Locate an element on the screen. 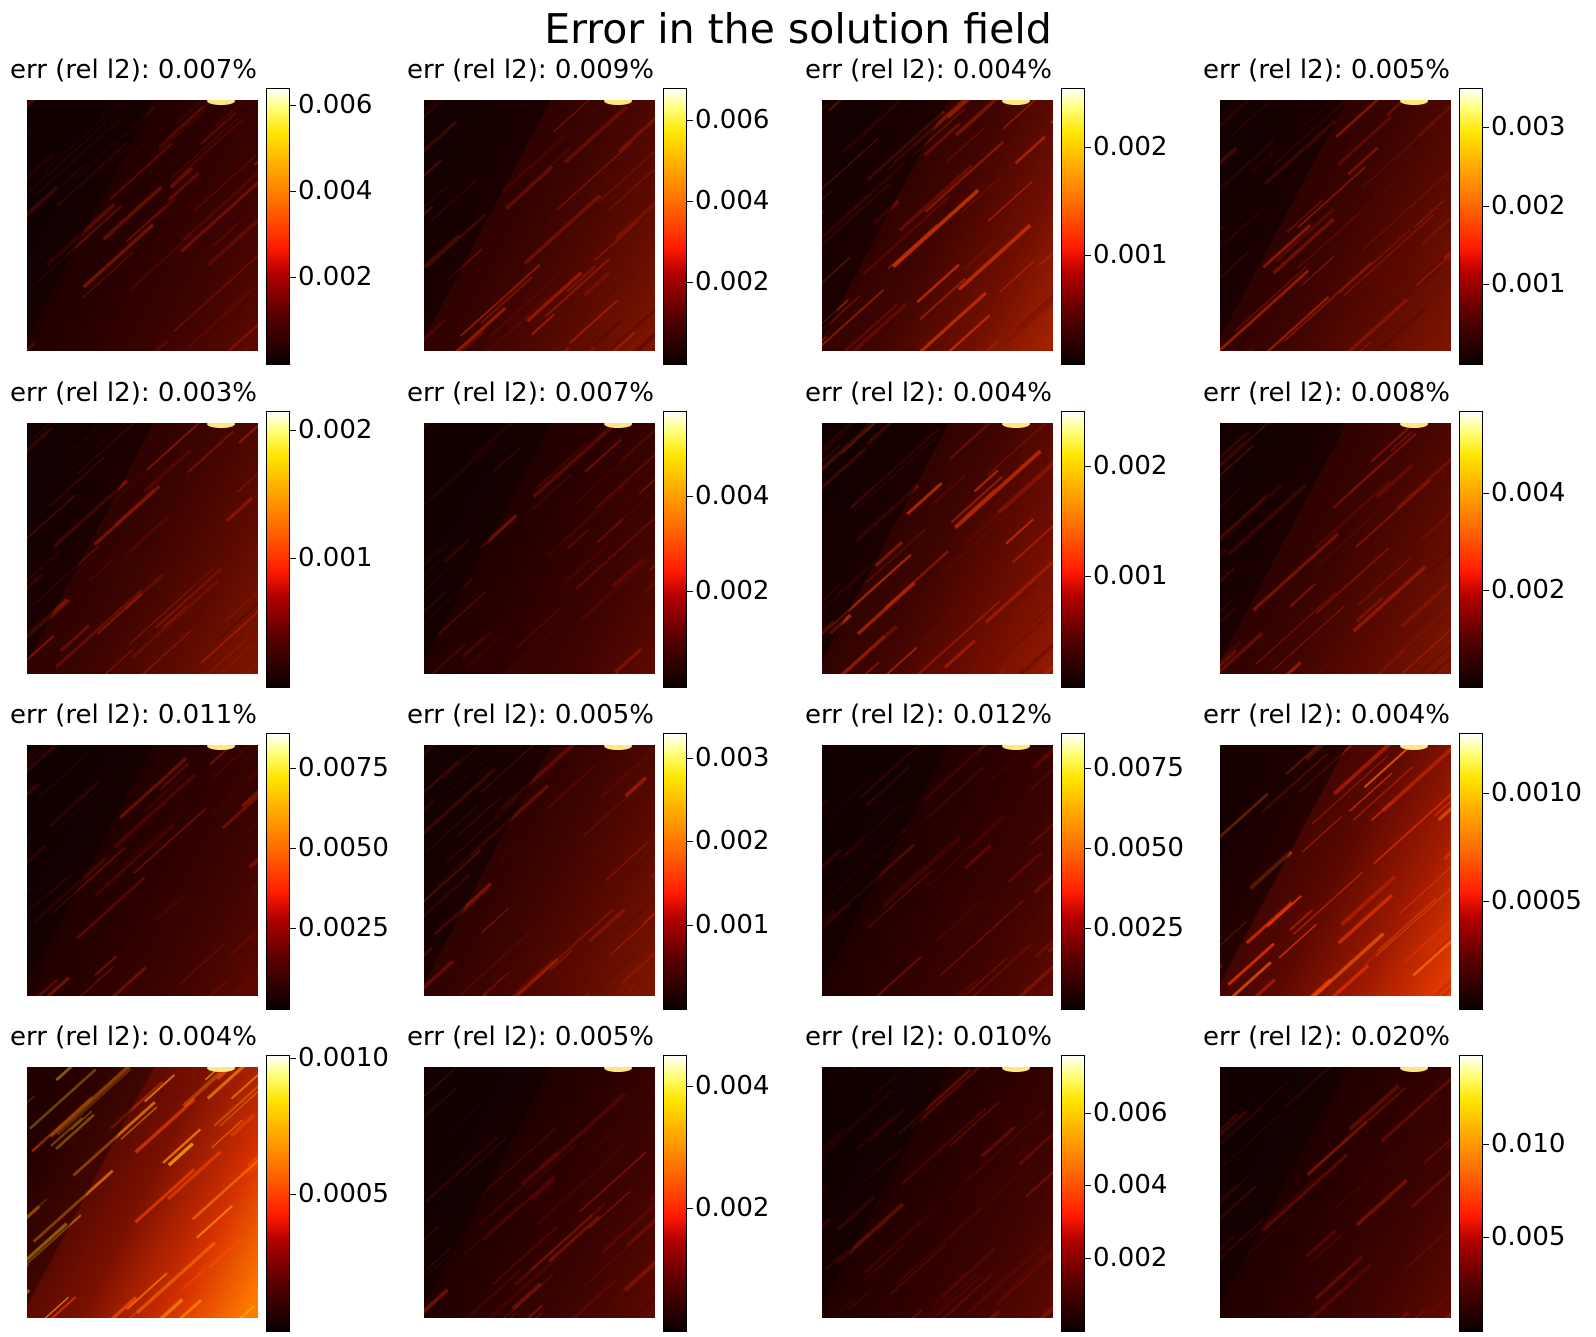 The height and width of the screenshot is (1337, 1596). panel-title: err (rel l2): 0.003% is located at coordinates (133, 393).